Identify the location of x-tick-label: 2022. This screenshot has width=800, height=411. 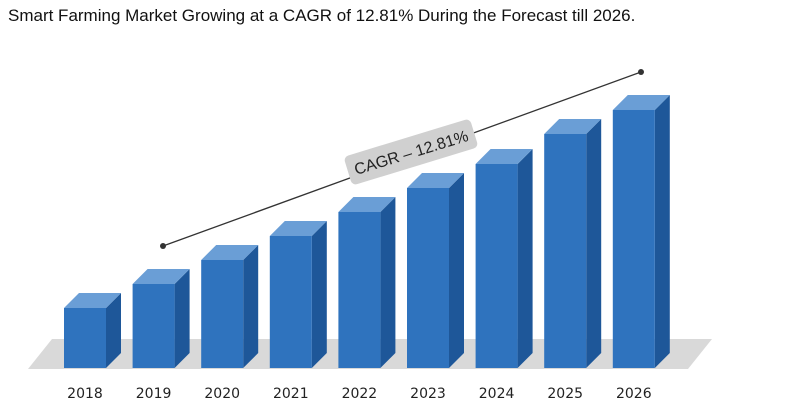
(360, 394).